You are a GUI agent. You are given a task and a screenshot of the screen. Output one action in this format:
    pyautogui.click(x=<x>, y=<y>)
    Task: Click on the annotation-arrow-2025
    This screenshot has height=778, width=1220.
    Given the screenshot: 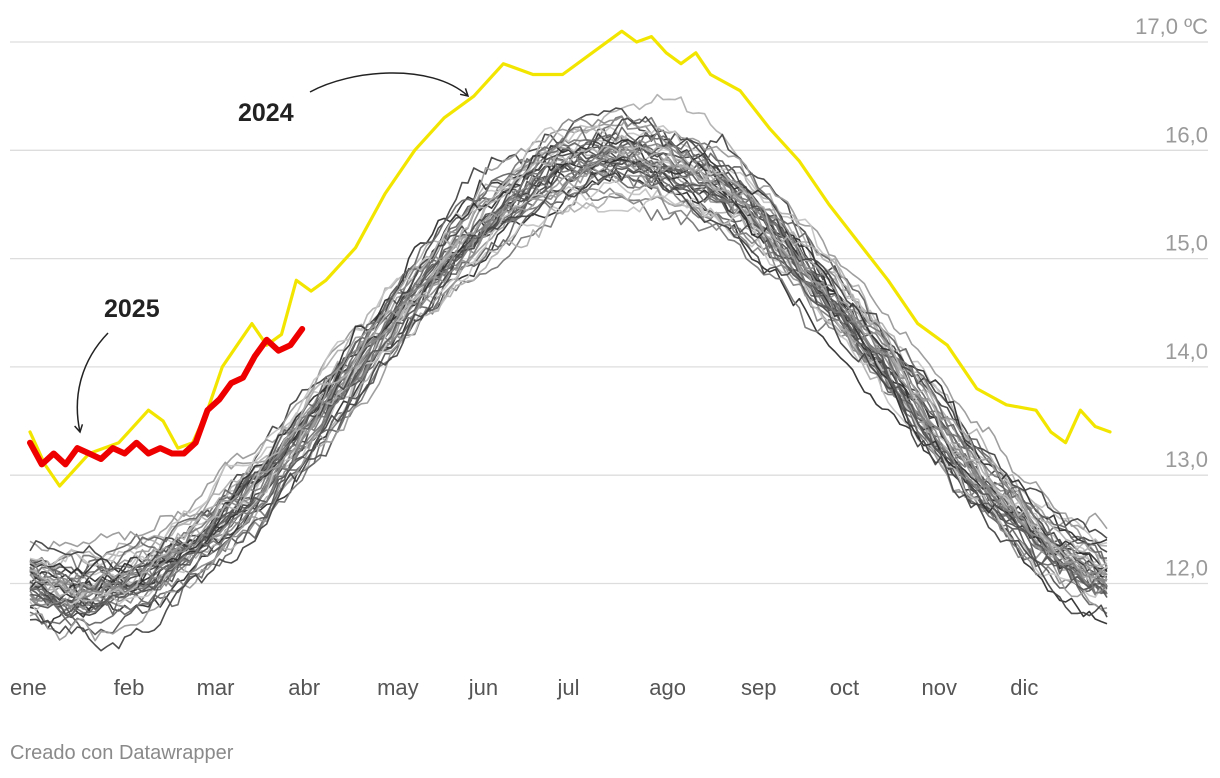 What is the action you would take?
    pyautogui.click(x=91, y=383)
    